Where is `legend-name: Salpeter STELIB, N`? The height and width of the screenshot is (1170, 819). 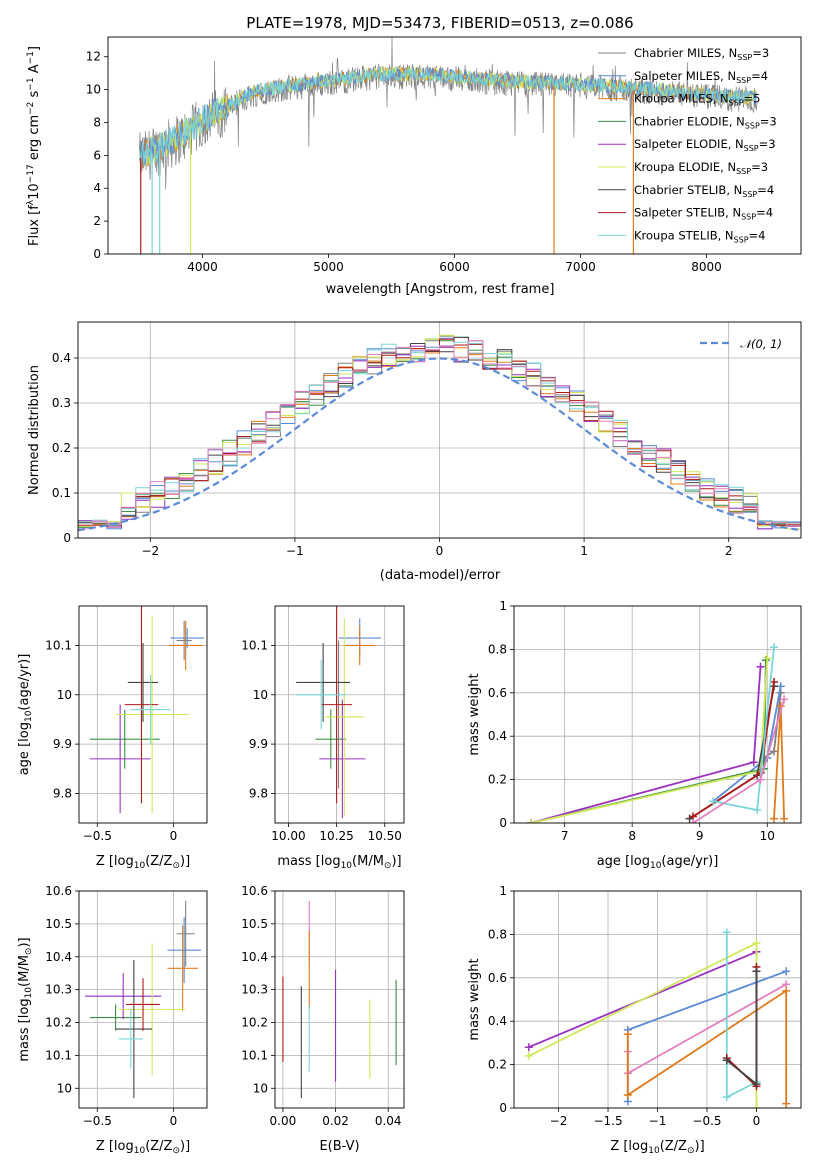
legend-name: Salpeter STELIB, N is located at coordinates (687, 213).